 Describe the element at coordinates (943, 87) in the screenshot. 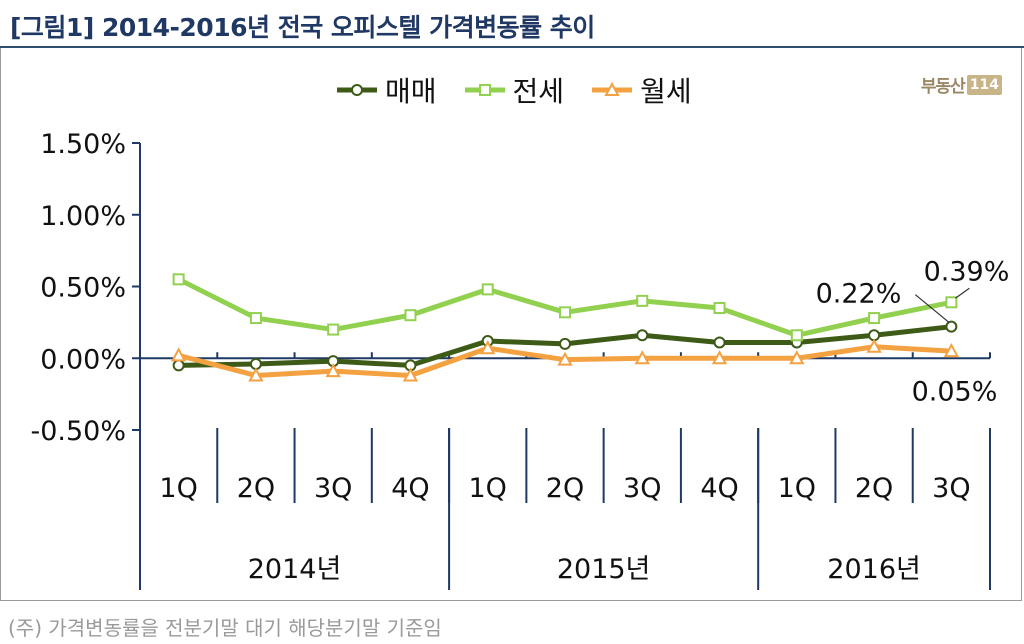

I see `brand-logo-text: 부동산` at that location.